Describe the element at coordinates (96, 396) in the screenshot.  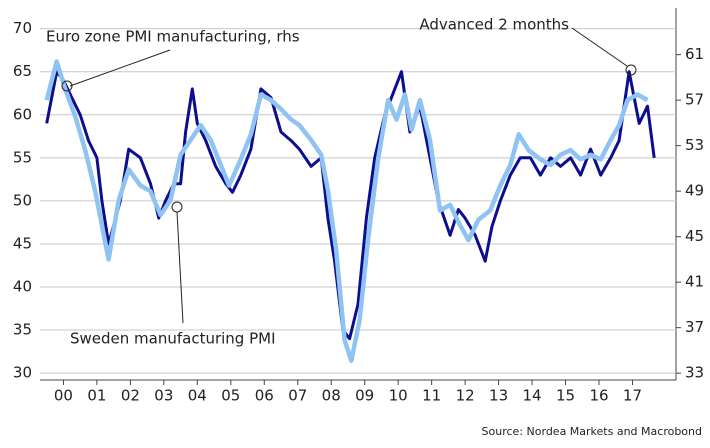
I see `x-tick-label: 01` at that location.